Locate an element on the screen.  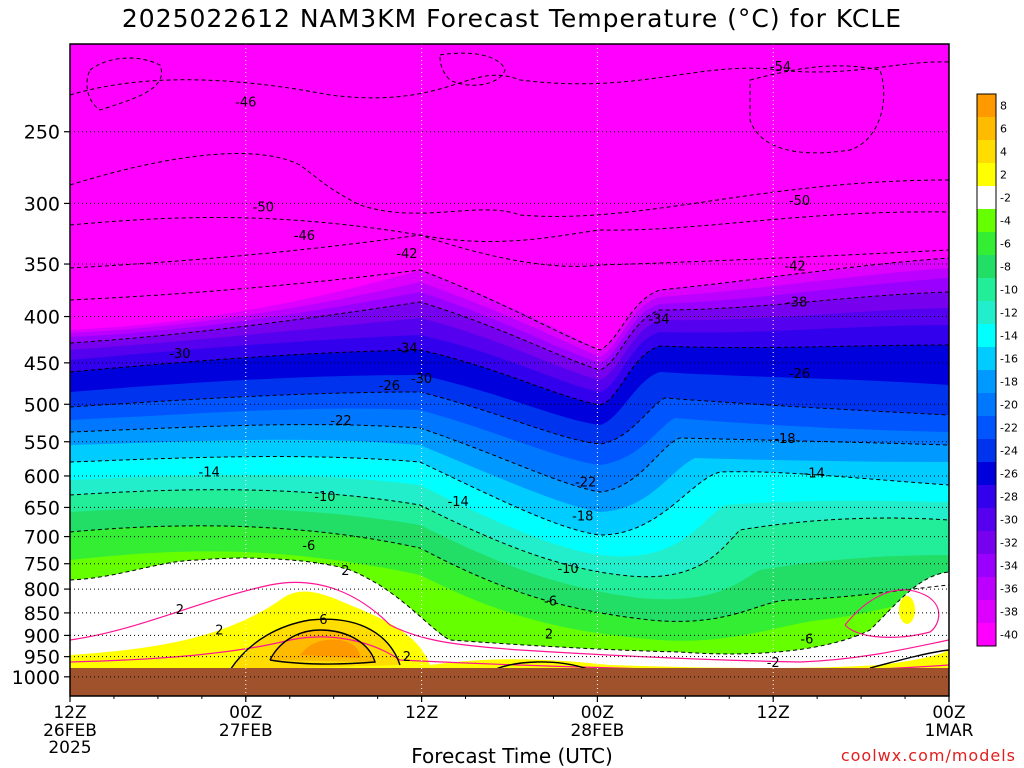
y-tick-label: 450 is located at coordinates (42, 364).